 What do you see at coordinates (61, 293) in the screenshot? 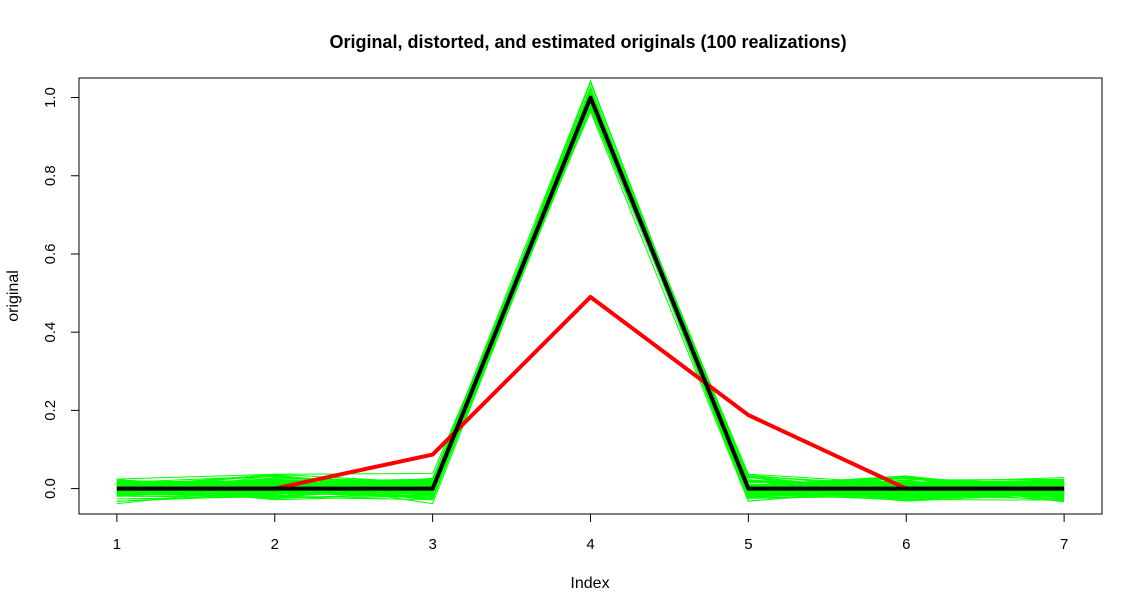
I see `y-axis: 0.0 0.2 0.4 0.6 0.8 1.0` at bounding box center [61, 293].